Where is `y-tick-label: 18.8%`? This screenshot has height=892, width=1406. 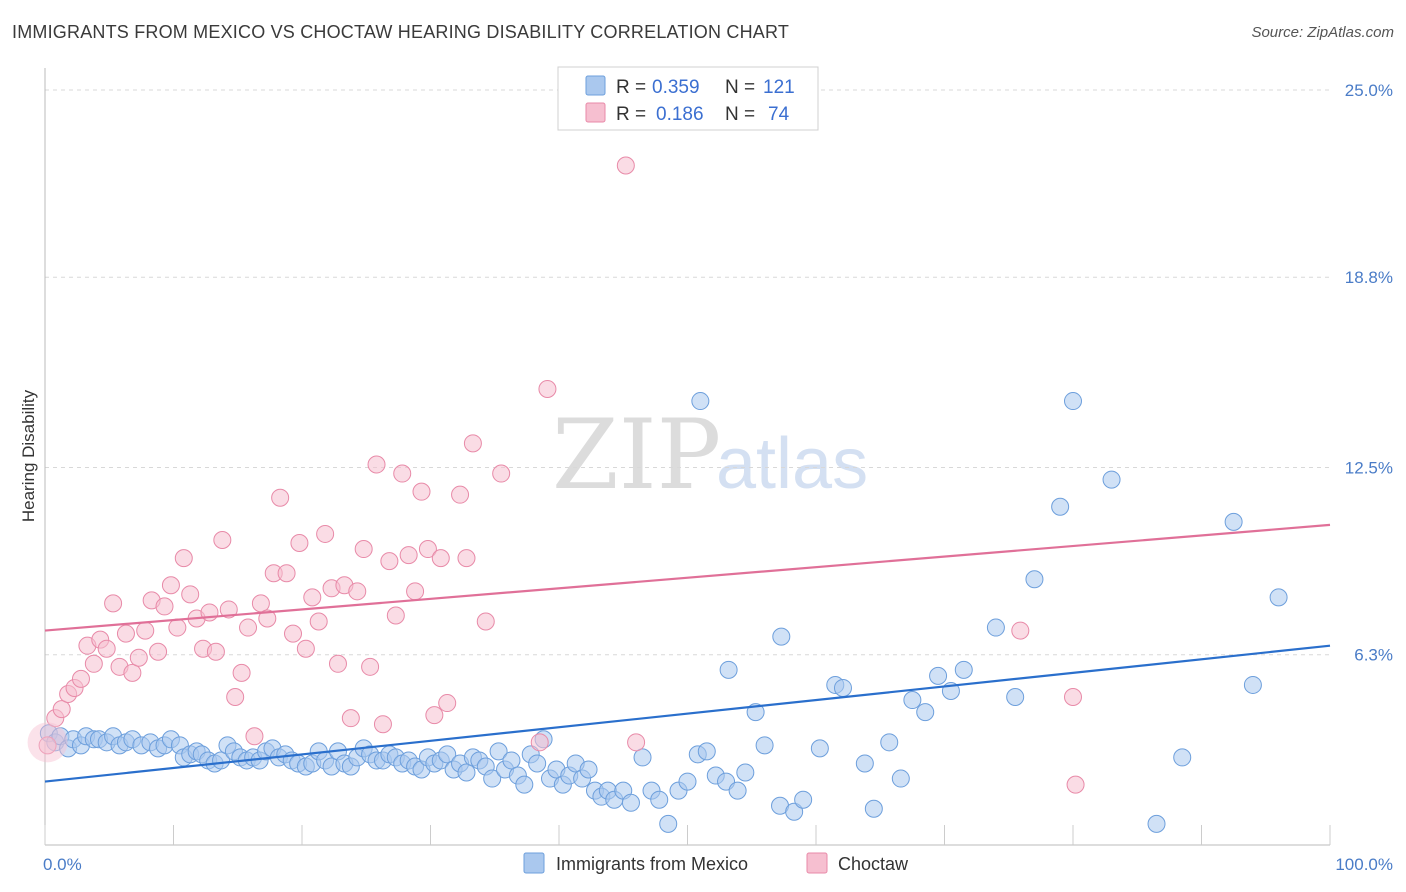
y-tick-label: 18.8% is located at coordinates (1369, 277).